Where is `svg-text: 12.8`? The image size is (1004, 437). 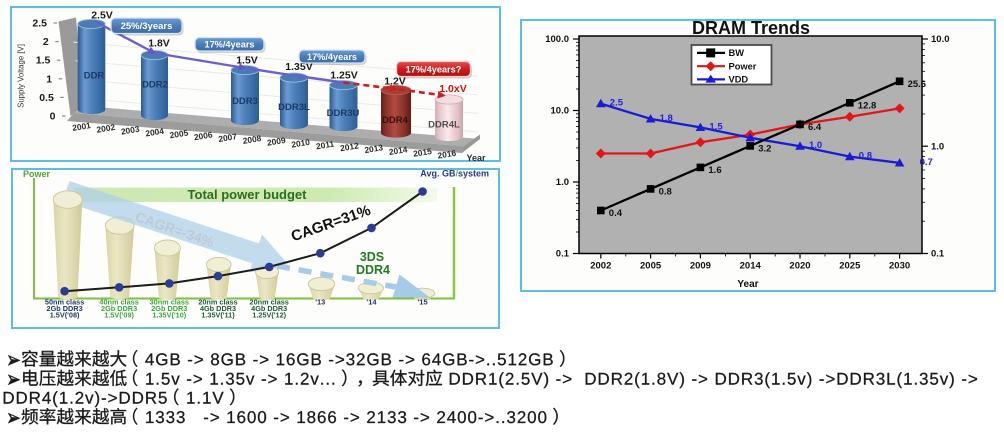 svg-text: 12.8 is located at coordinates (867, 105).